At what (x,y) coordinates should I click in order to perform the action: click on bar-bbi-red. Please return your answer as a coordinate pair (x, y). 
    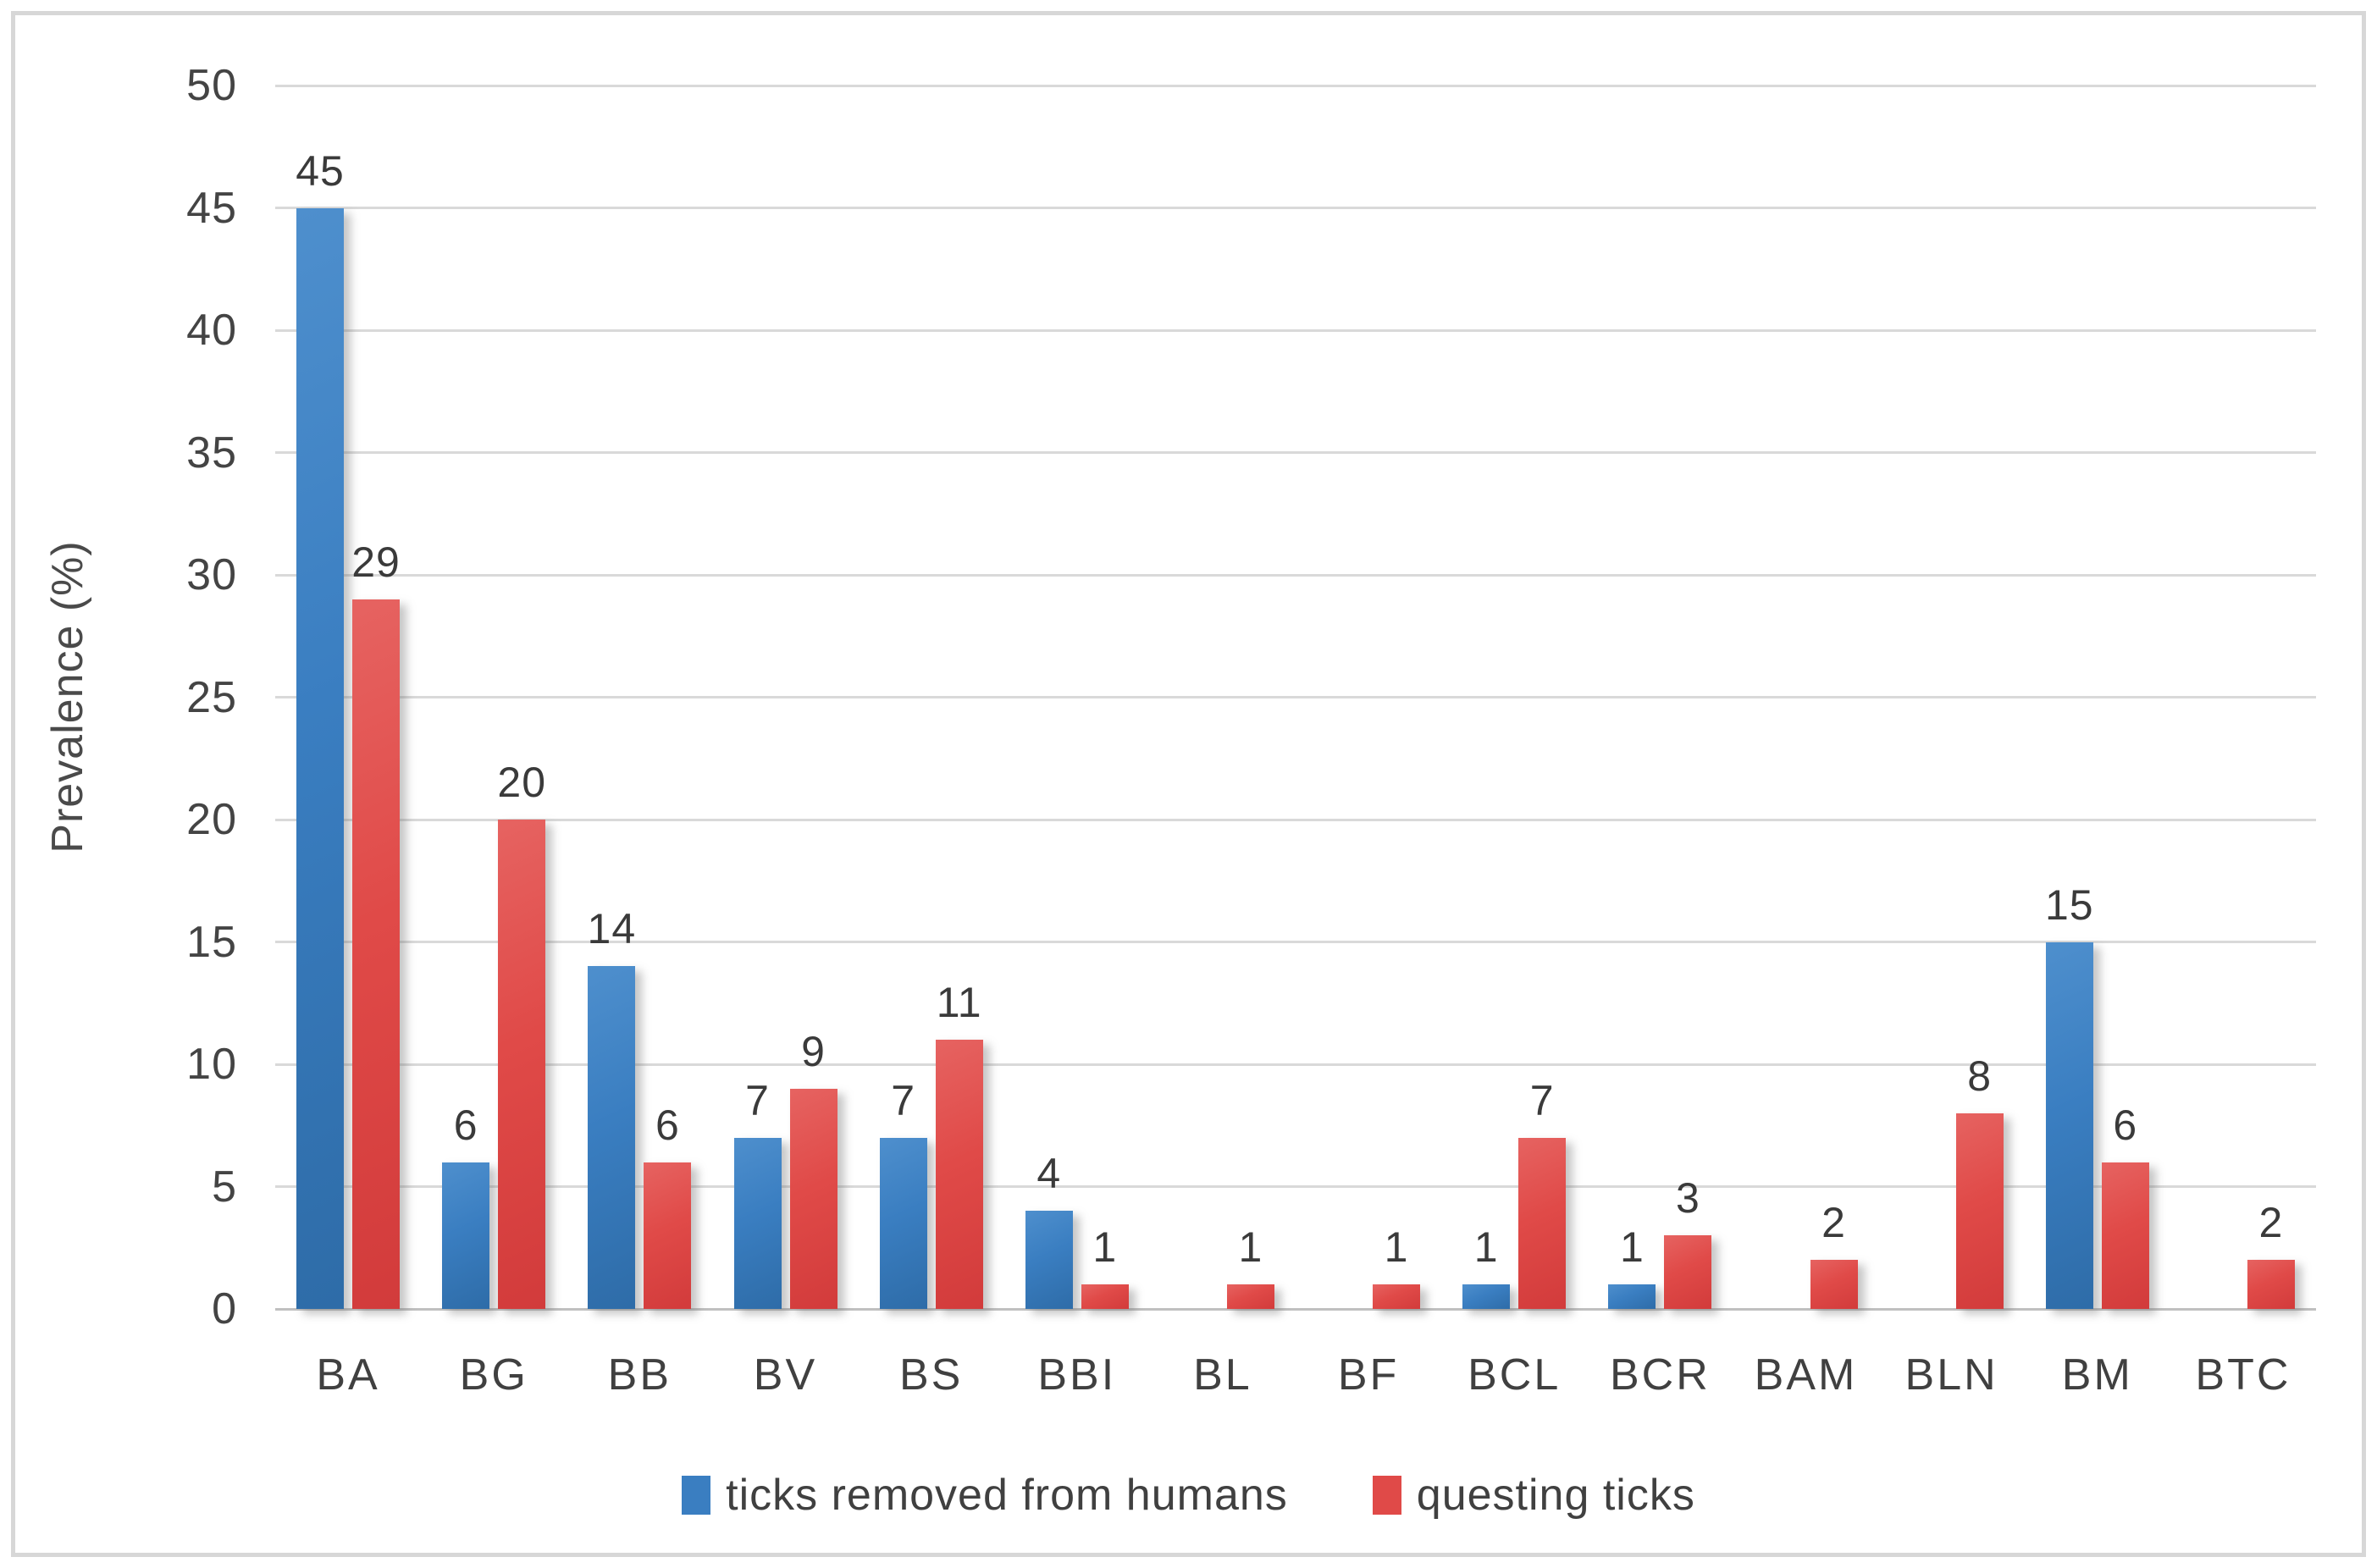
    Looking at the image, I should click on (1105, 1296).